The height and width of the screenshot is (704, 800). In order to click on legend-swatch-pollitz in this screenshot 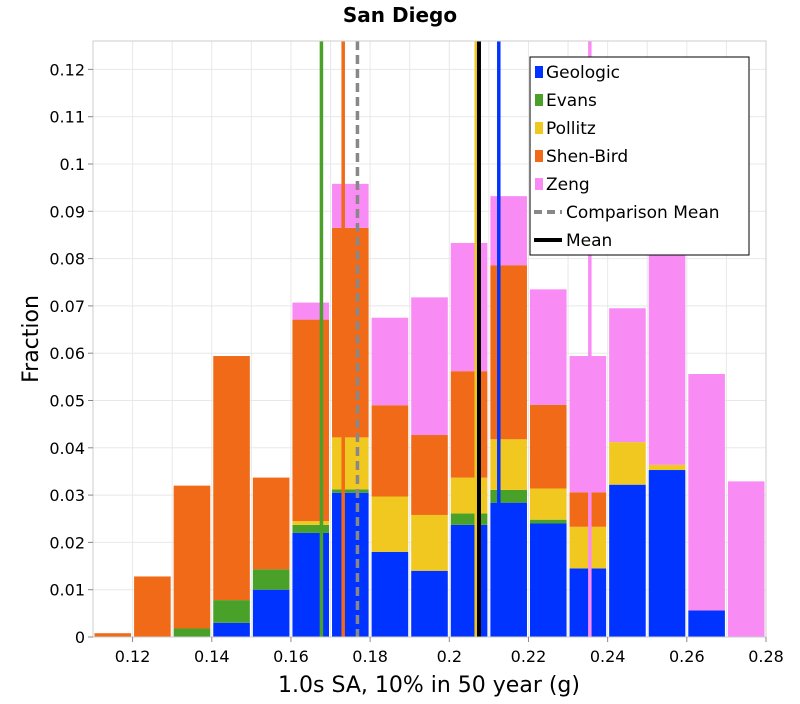, I will do `click(539, 128)`.